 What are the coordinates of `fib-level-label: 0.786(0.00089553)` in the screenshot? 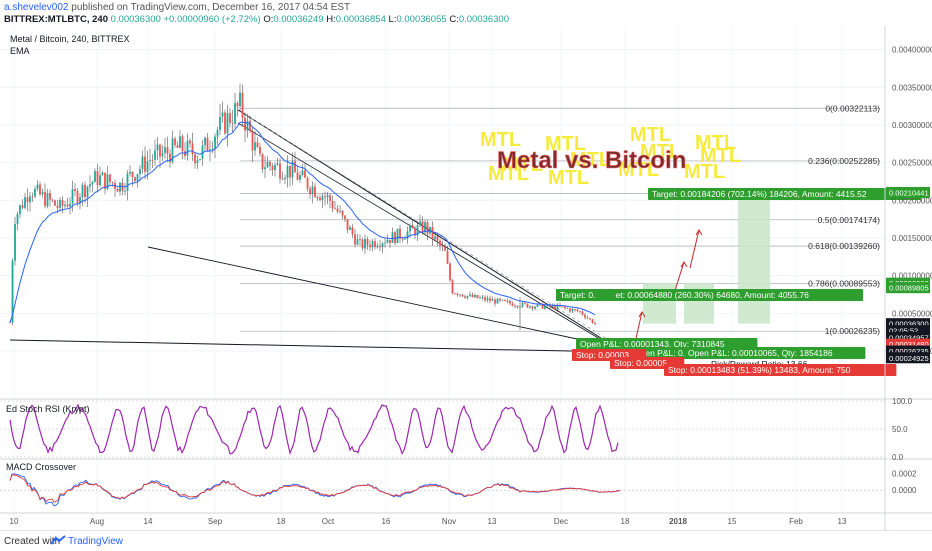 It's located at (844, 284).